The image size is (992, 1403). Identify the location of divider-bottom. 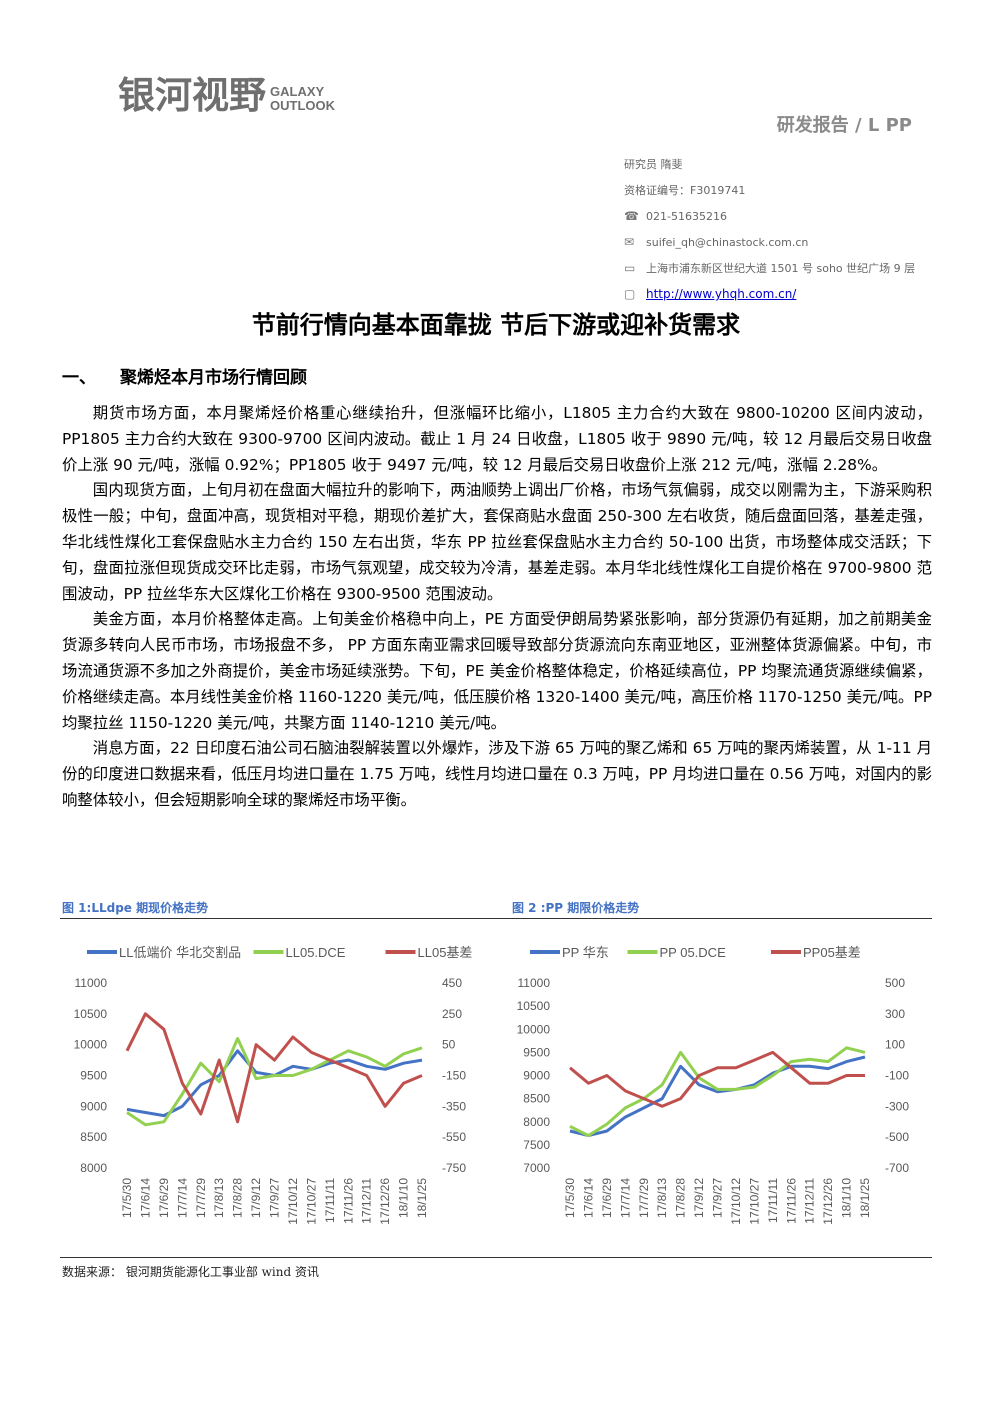
(496, 1257).